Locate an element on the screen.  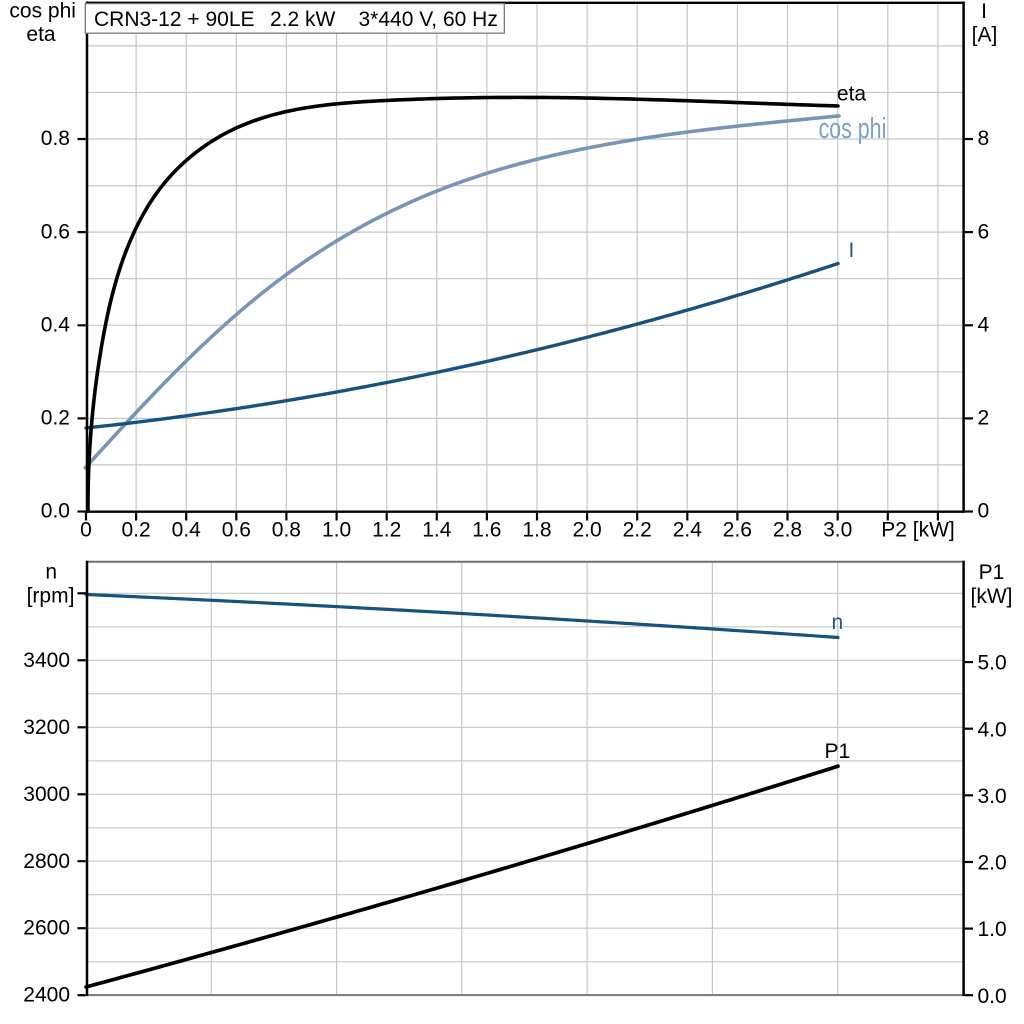
svg-text: 1.2 is located at coordinates (386, 529).